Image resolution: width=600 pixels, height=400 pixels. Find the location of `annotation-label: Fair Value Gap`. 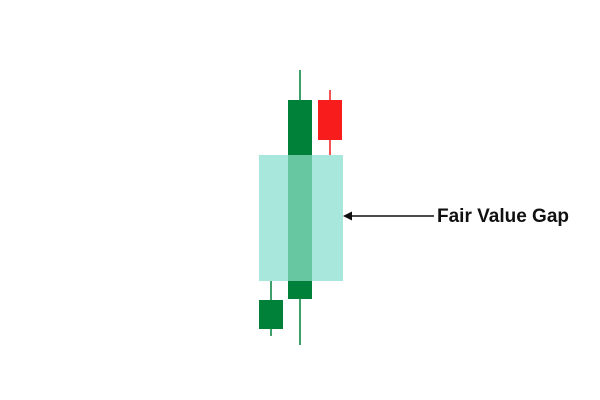

annotation-label: Fair Value Gap is located at coordinates (503, 216).